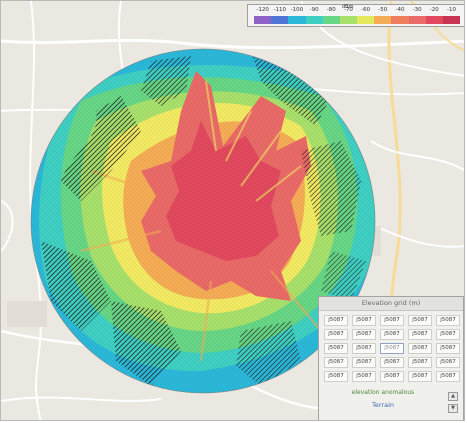  Describe the element at coordinates (366, 10) in the screenshot. I see `legend-label: -60` at that location.